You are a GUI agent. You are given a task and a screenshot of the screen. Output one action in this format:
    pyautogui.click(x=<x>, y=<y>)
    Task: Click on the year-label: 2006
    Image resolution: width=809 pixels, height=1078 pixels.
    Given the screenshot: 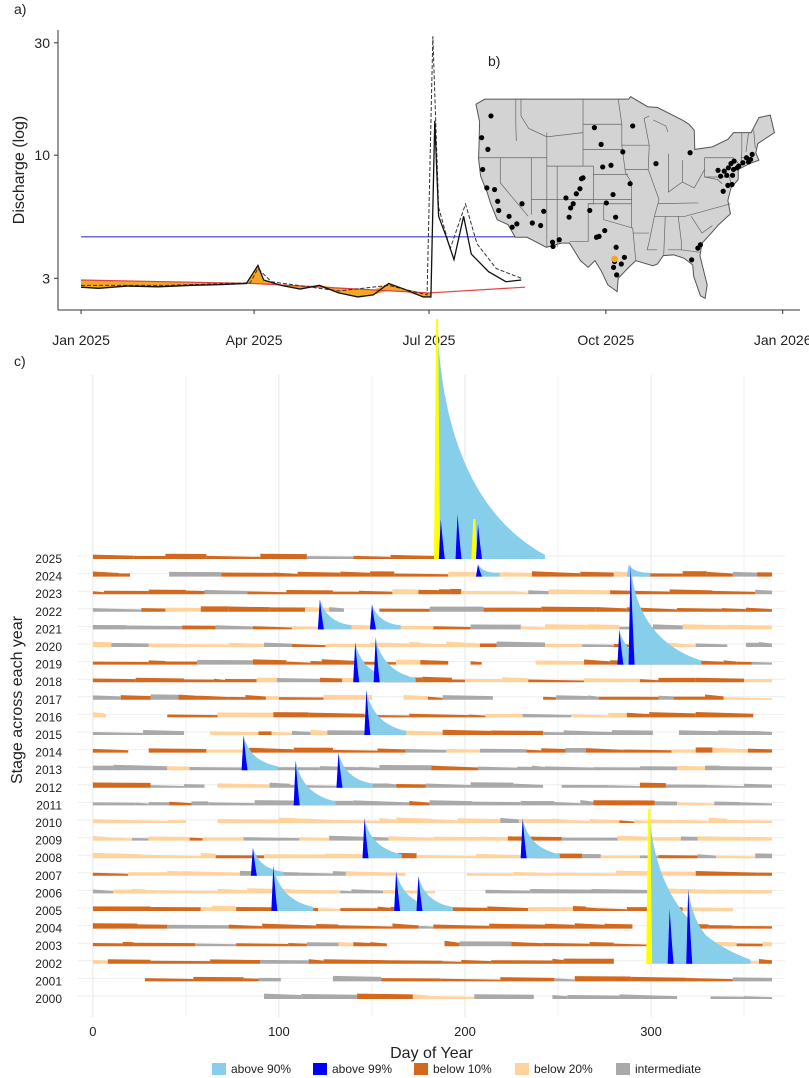 What is the action you would take?
    pyautogui.click(x=48, y=893)
    